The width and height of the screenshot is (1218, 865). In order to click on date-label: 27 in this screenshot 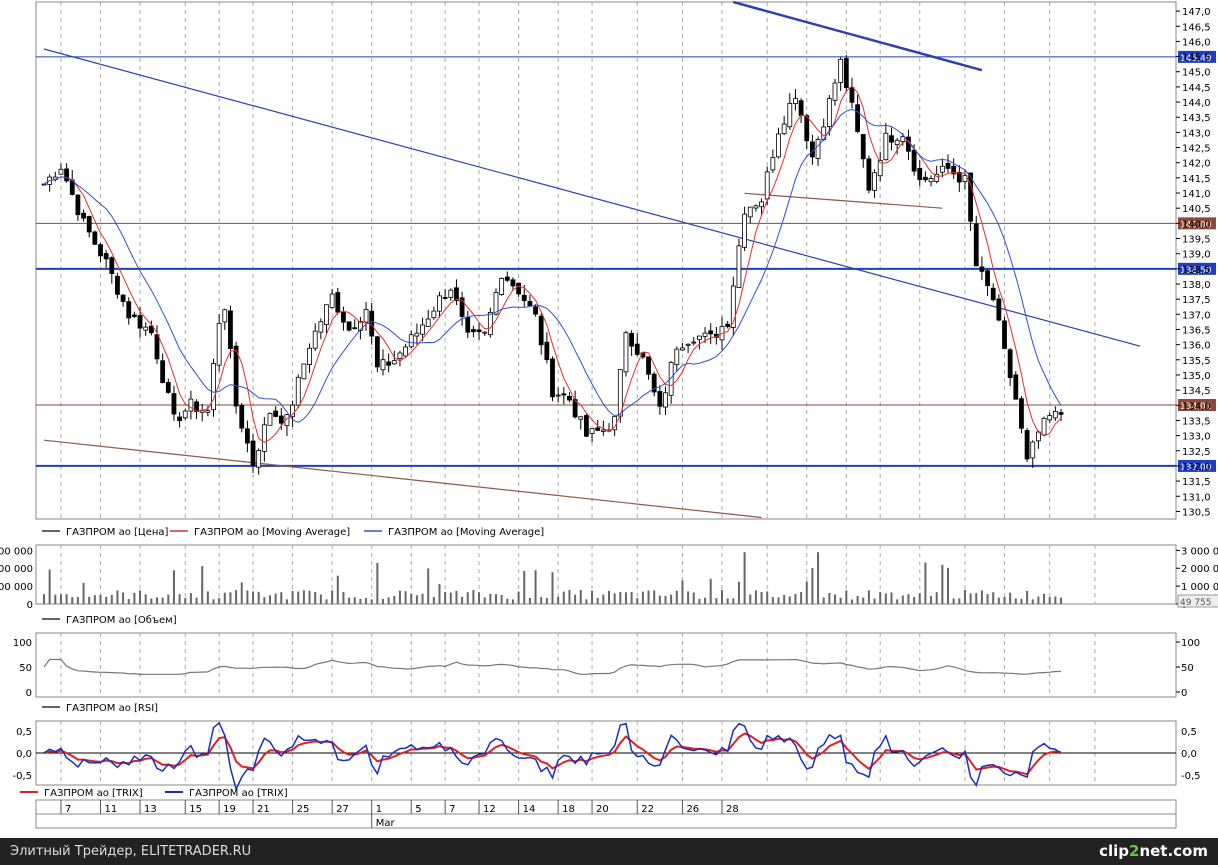, I will do `click(342, 809)`.